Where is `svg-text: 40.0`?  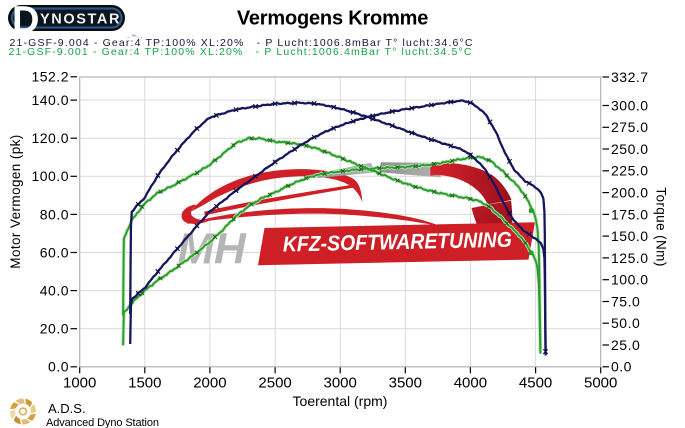
svg-text: 40.0 is located at coordinates (54, 291).